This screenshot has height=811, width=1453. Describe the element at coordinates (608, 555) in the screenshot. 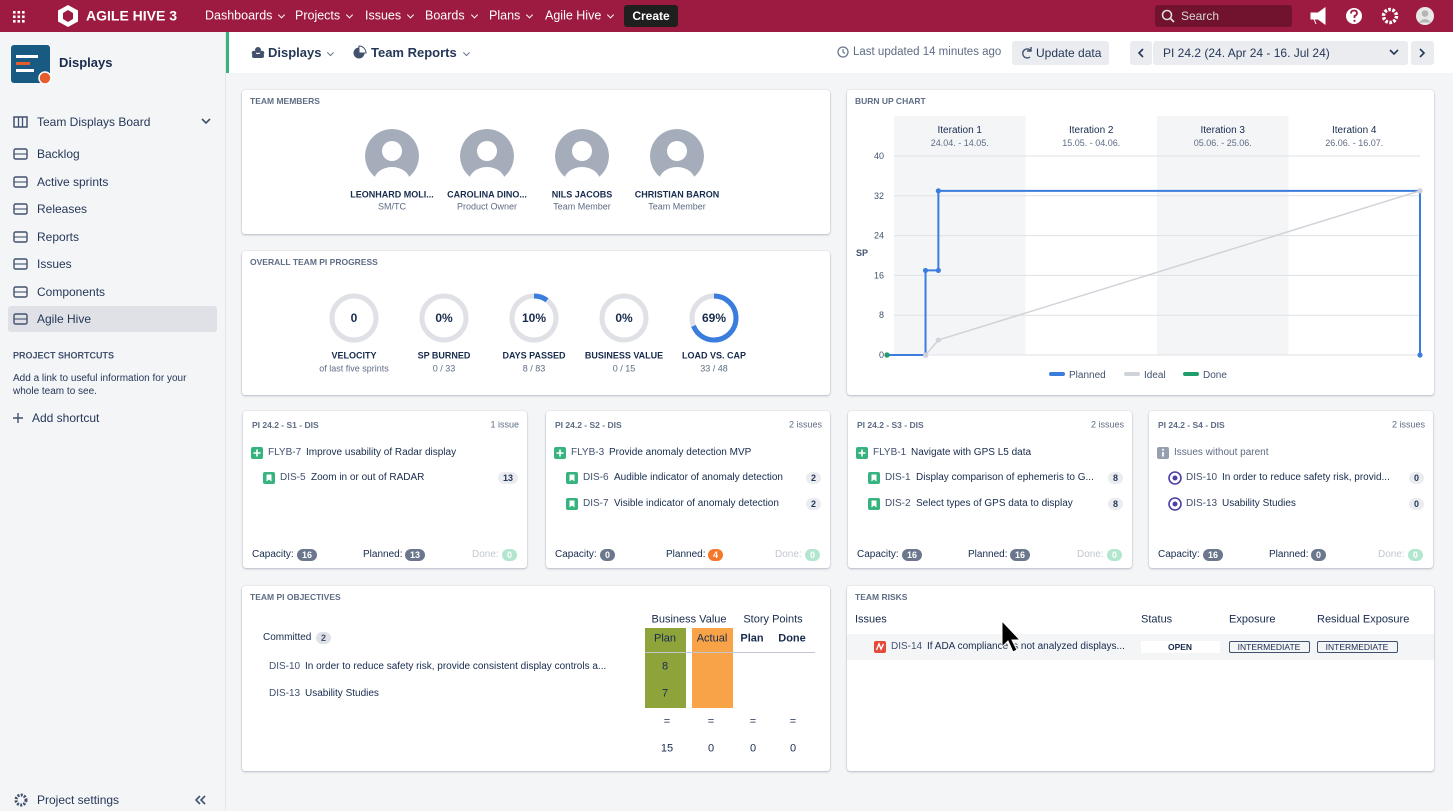

I see `capacity-badge: 0` at that location.